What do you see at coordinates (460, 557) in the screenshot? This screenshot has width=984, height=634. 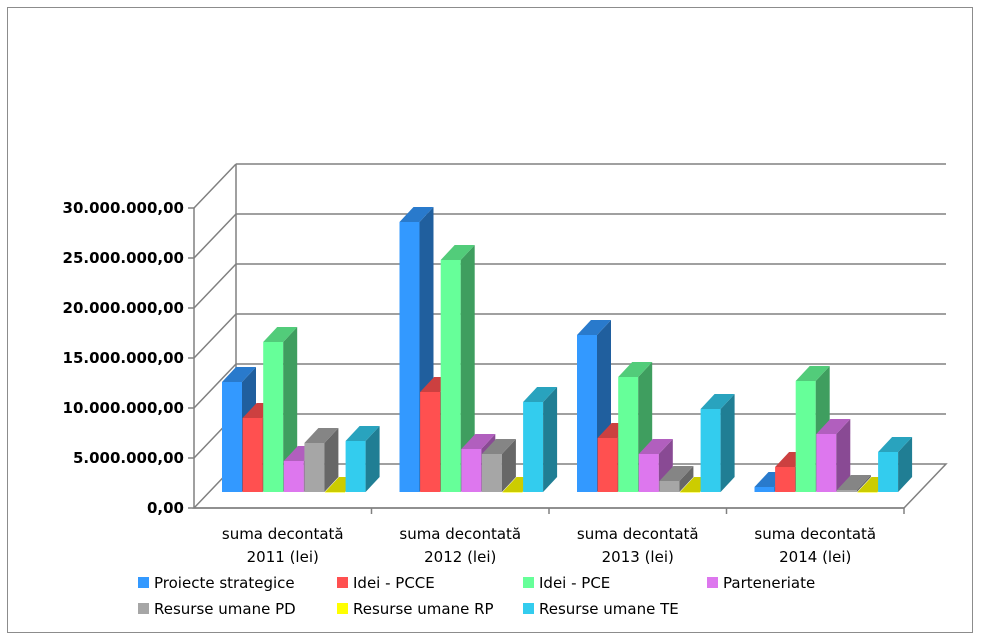 I see `x-category-label: 2012 (lei)` at bounding box center [460, 557].